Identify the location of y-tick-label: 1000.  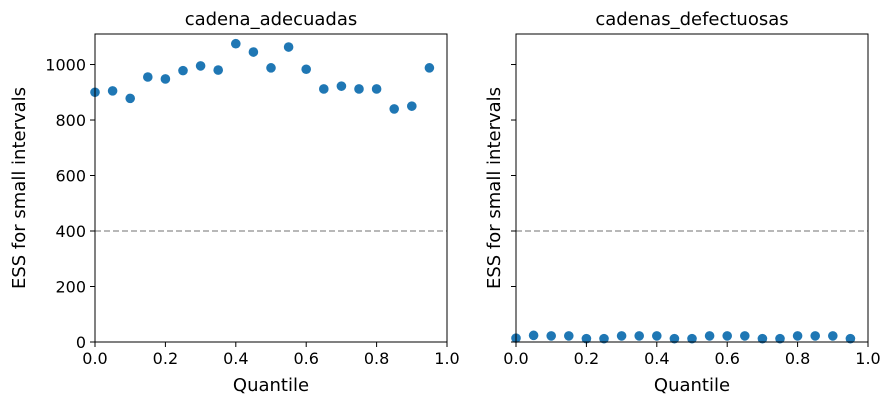
(65, 65).